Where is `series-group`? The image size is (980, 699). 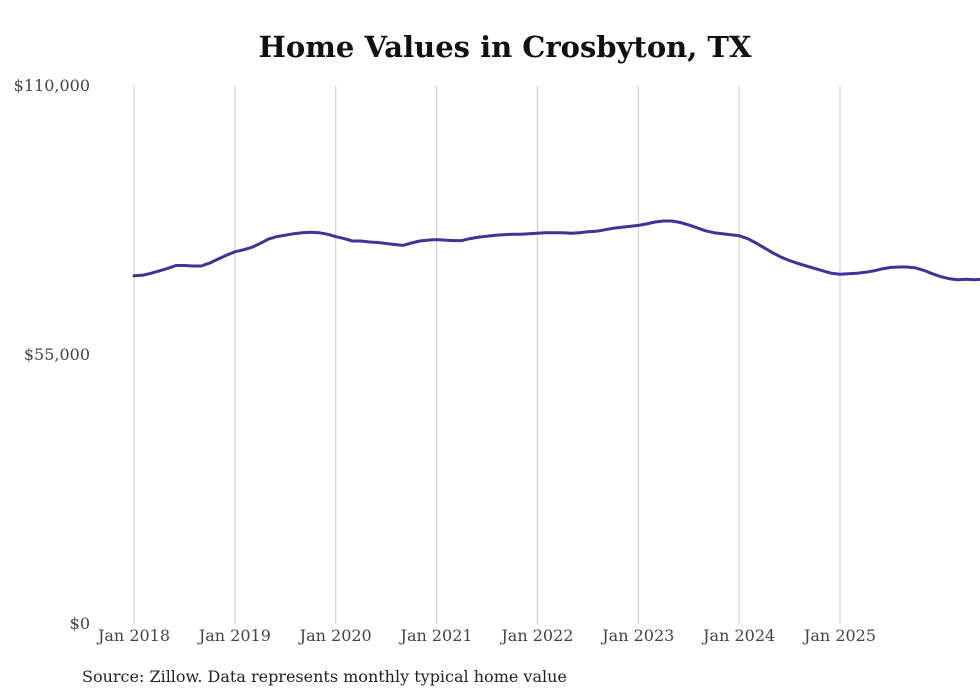
series-group is located at coordinates (556, 250).